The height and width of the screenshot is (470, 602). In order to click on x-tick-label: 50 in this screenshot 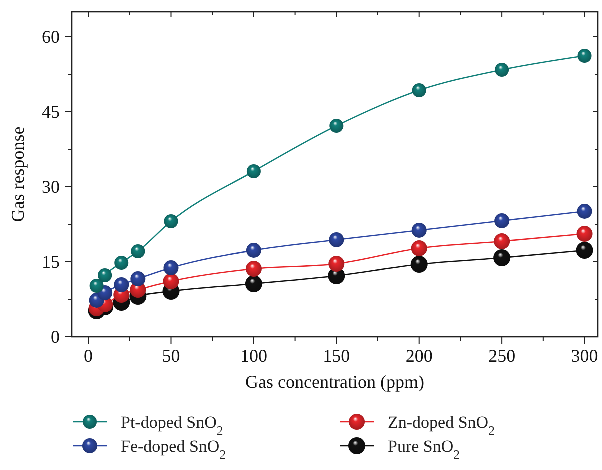, I will do `click(171, 356)`.